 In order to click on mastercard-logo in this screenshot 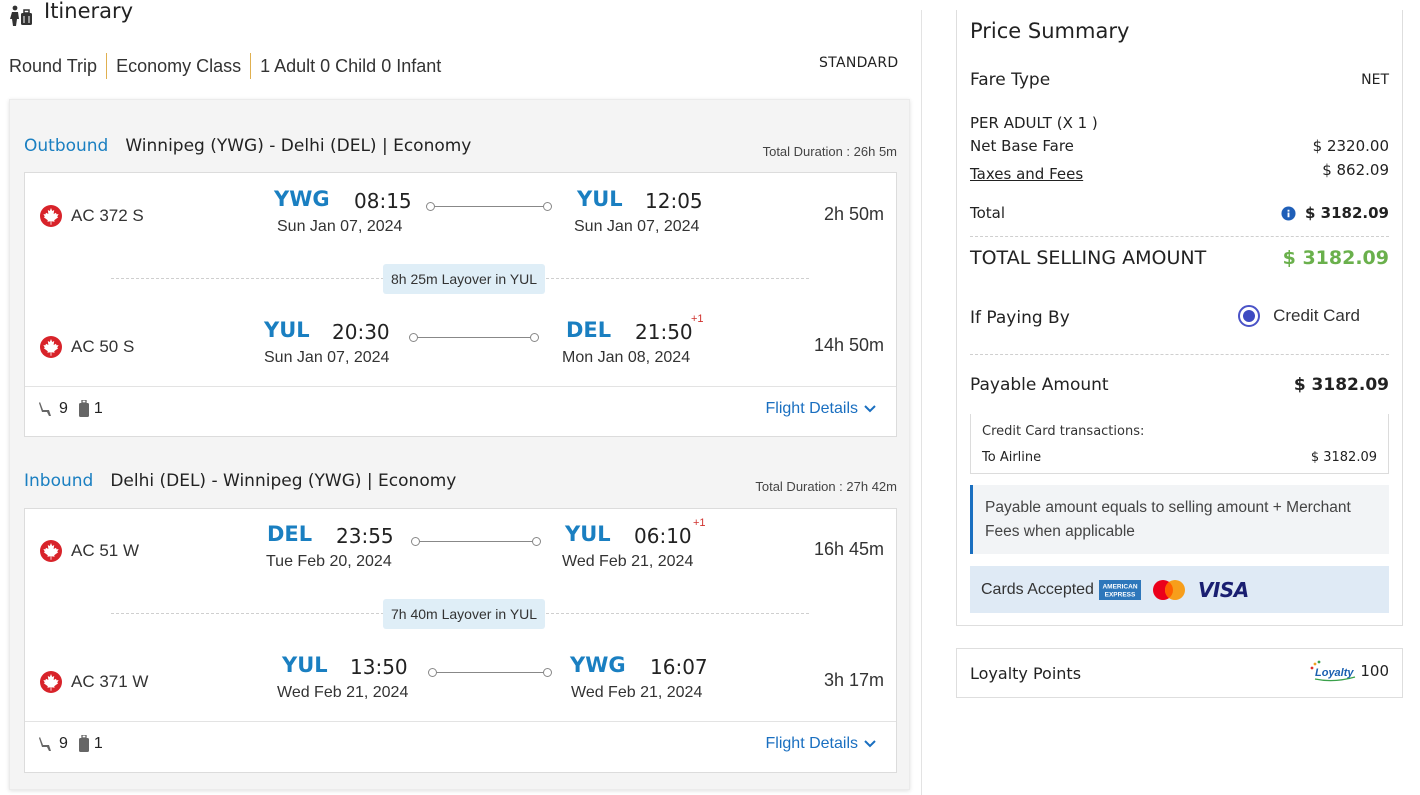, I will do `click(1168, 589)`.